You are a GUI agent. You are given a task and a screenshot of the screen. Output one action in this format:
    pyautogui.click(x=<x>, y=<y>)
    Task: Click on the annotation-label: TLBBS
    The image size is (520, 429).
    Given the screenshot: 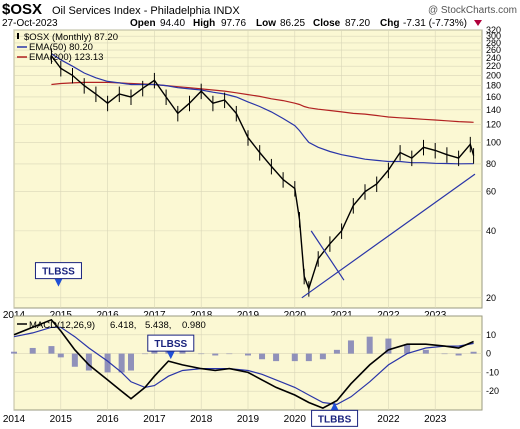 What is the action you would take?
    pyautogui.click(x=335, y=419)
    